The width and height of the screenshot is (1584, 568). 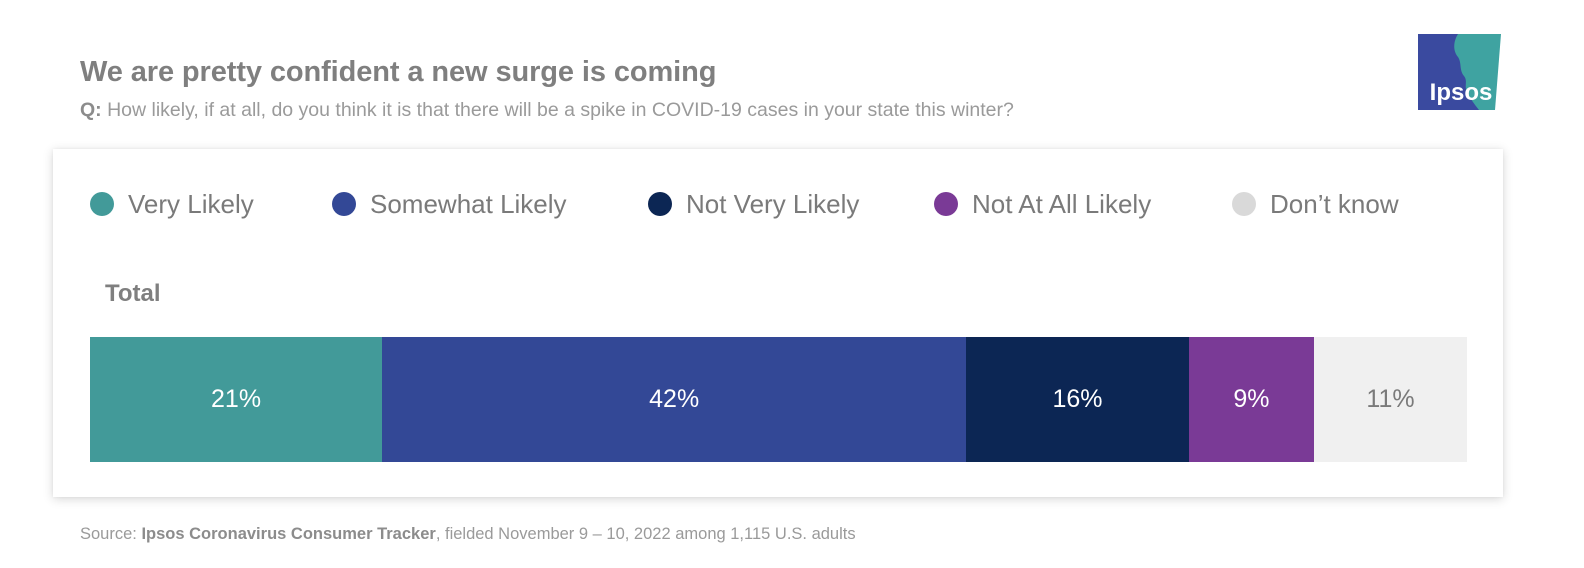 What do you see at coordinates (1448, 72) in the screenshot?
I see `logo-blue-shape` at bounding box center [1448, 72].